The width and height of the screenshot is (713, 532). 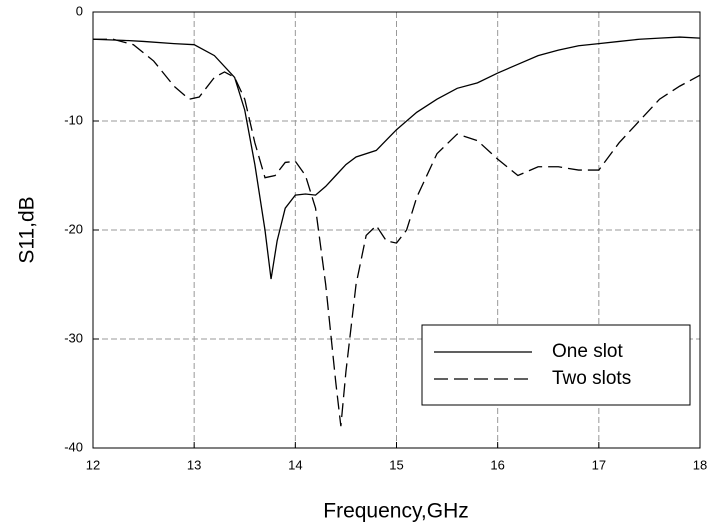 What do you see at coordinates (194, 464) in the screenshot?
I see `x-tick-label: 13` at bounding box center [194, 464].